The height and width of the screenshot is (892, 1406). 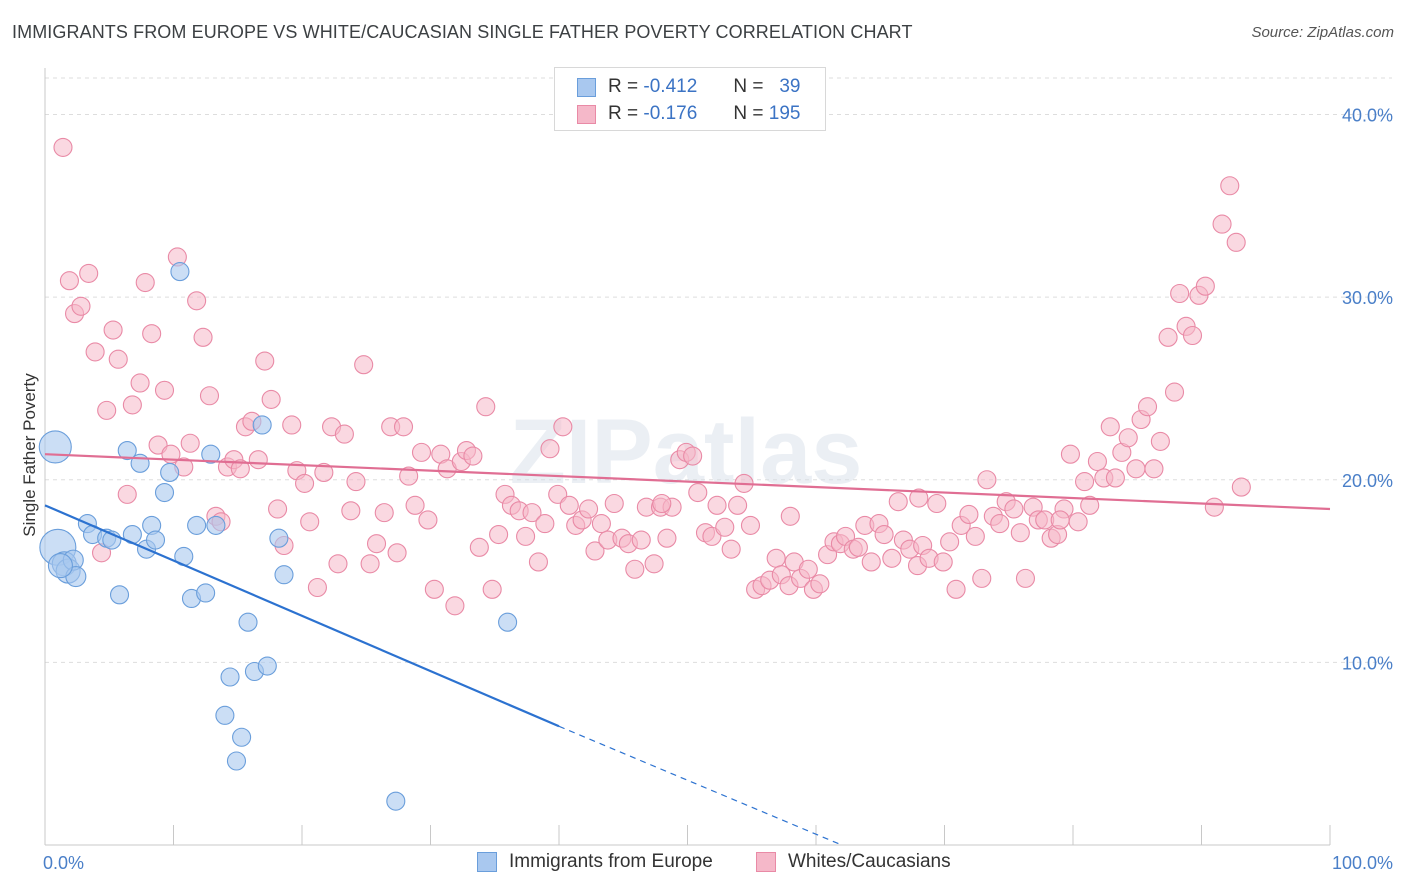 I want to click on n-value: 39, so click(x=790, y=86).